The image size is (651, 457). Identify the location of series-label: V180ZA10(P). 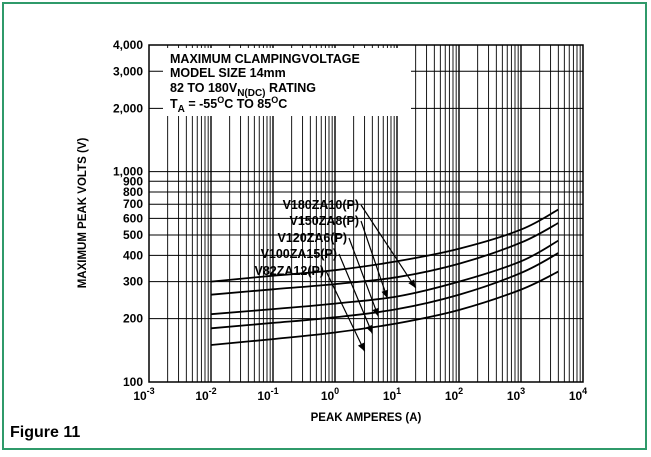
(321, 205).